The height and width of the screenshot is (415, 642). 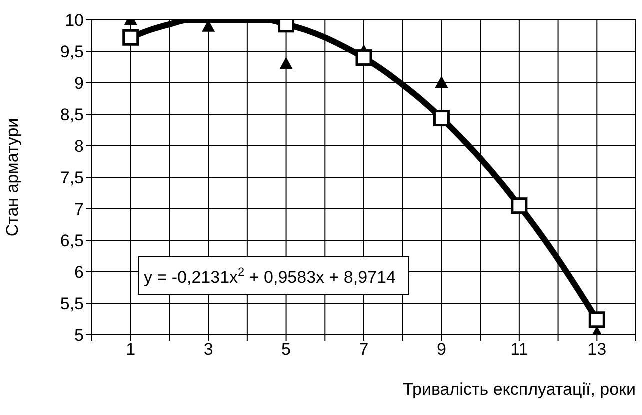 What do you see at coordinates (12, 177) in the screenshot?
I see `y-axis-title: Стан арматури` at bounding box center [12, 177].